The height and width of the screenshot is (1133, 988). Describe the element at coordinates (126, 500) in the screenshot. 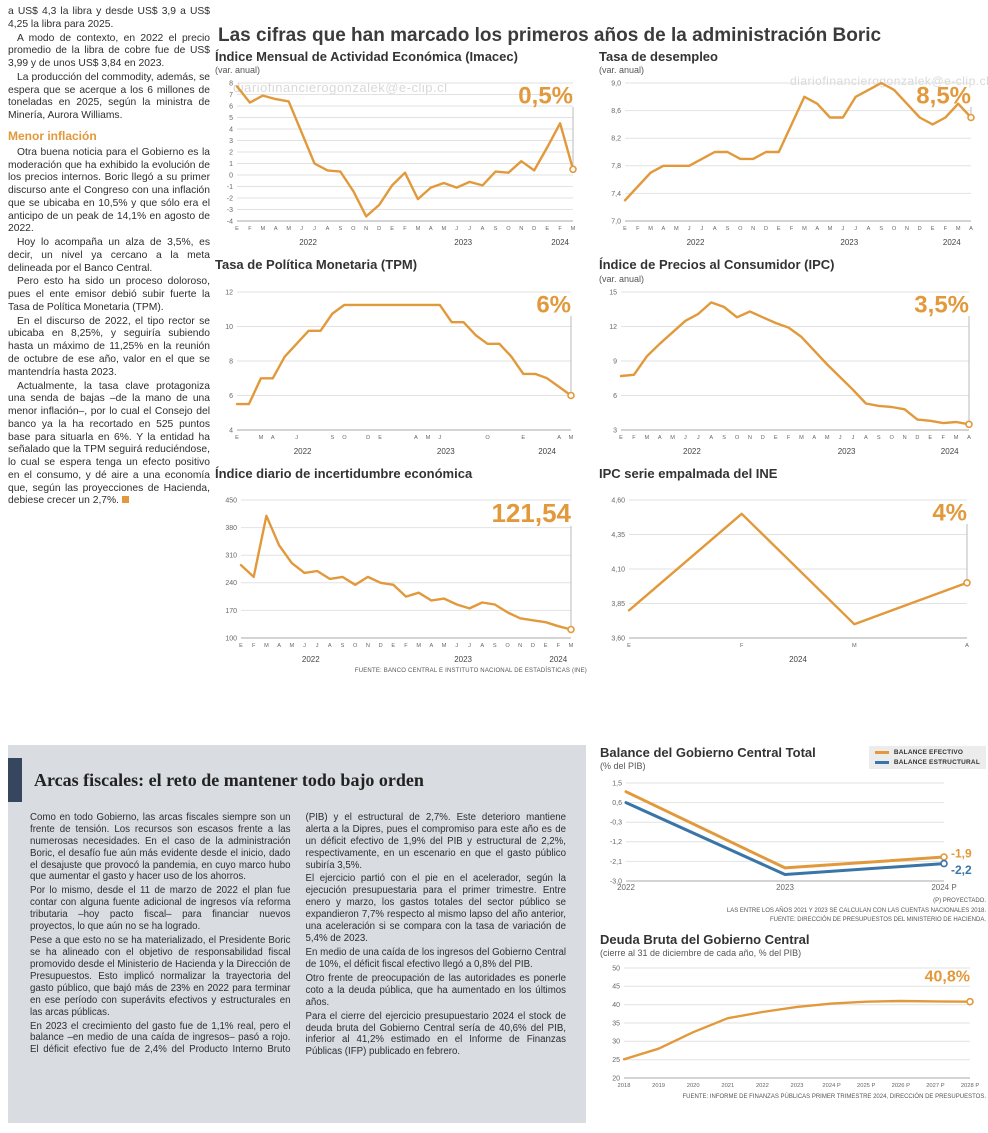

I see `end-marker-icon` at that location.